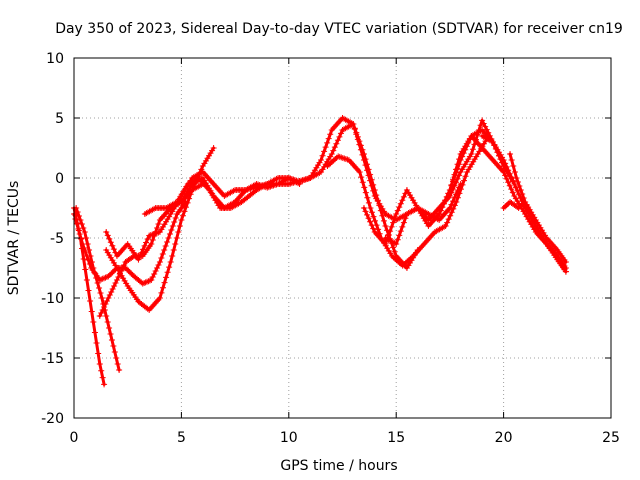 This screenshot has height=480, width=640. I want to click on series-trace, so click(299, 196).